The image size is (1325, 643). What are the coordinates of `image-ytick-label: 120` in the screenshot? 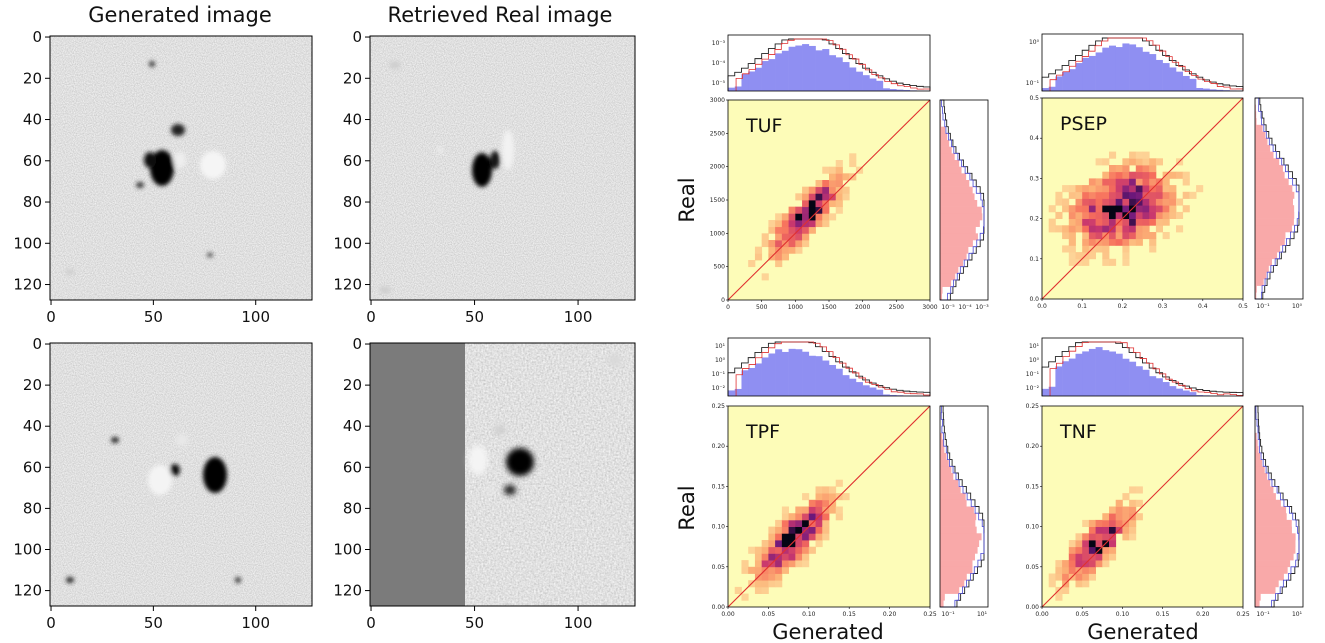 It's located at (347, 285).